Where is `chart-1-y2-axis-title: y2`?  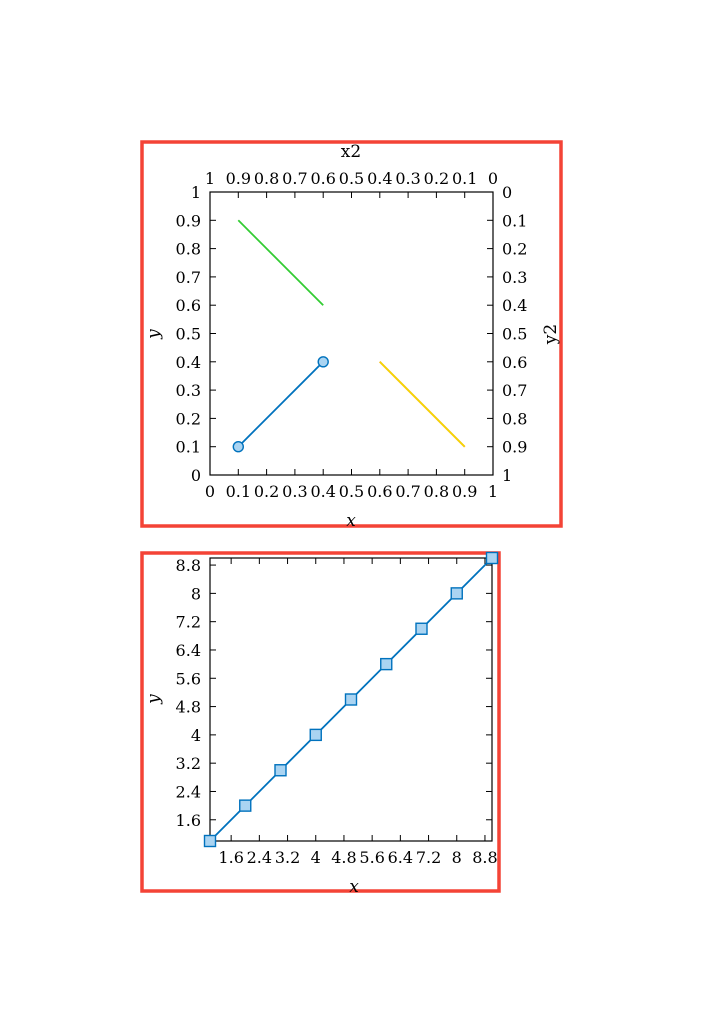
chart-1-y2-axis-title: y2 is located at coordinates (551, 334).